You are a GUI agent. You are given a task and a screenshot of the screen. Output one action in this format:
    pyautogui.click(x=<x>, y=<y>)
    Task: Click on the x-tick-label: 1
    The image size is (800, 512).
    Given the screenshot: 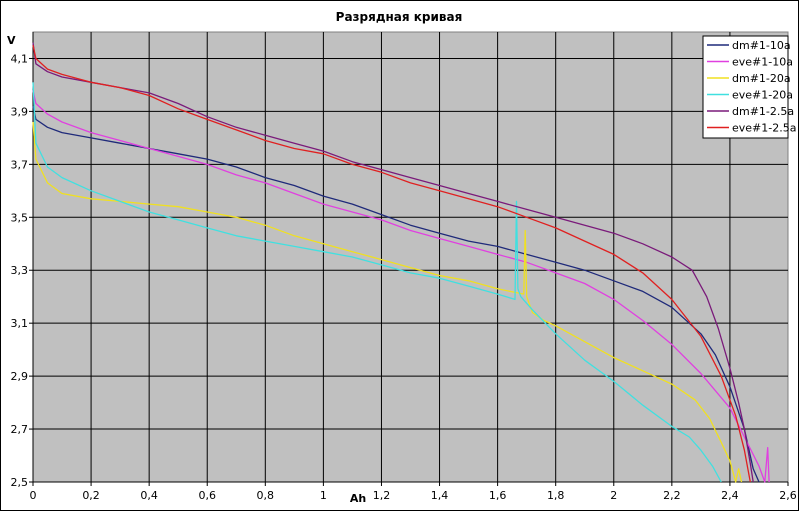 What is the action you would take?
    pyautogui.click(x=323, y=495)
    